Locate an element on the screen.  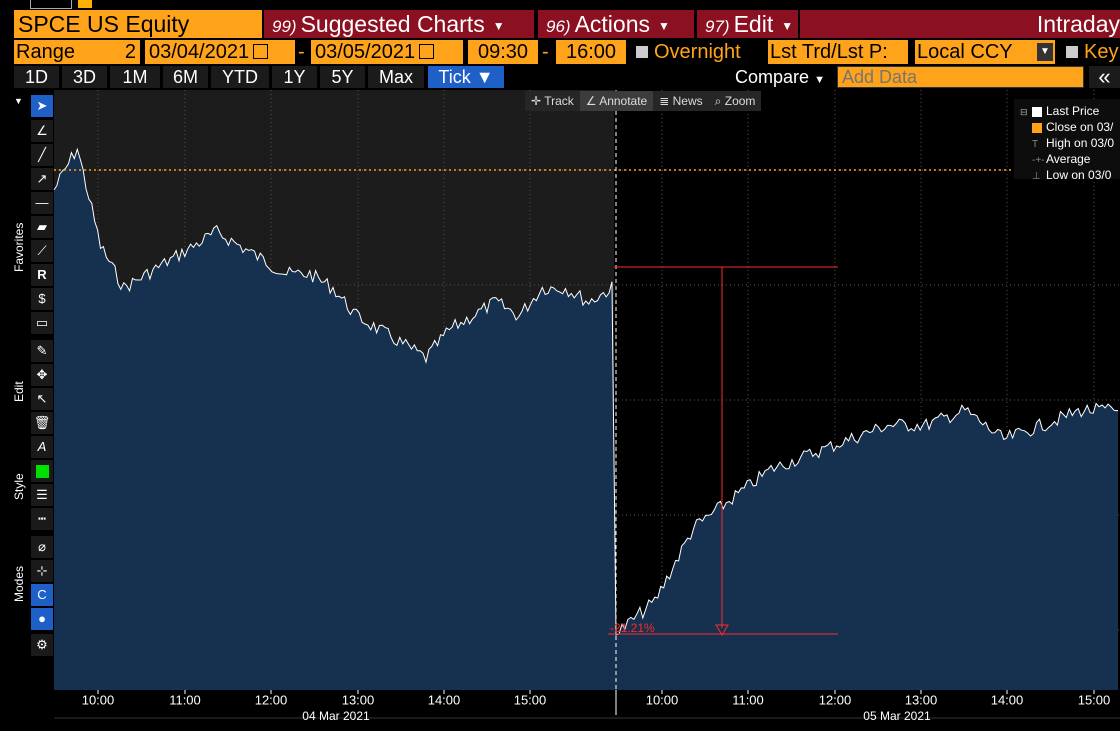
measure-annotation: -21.21% is located at coordinates (723, 451).